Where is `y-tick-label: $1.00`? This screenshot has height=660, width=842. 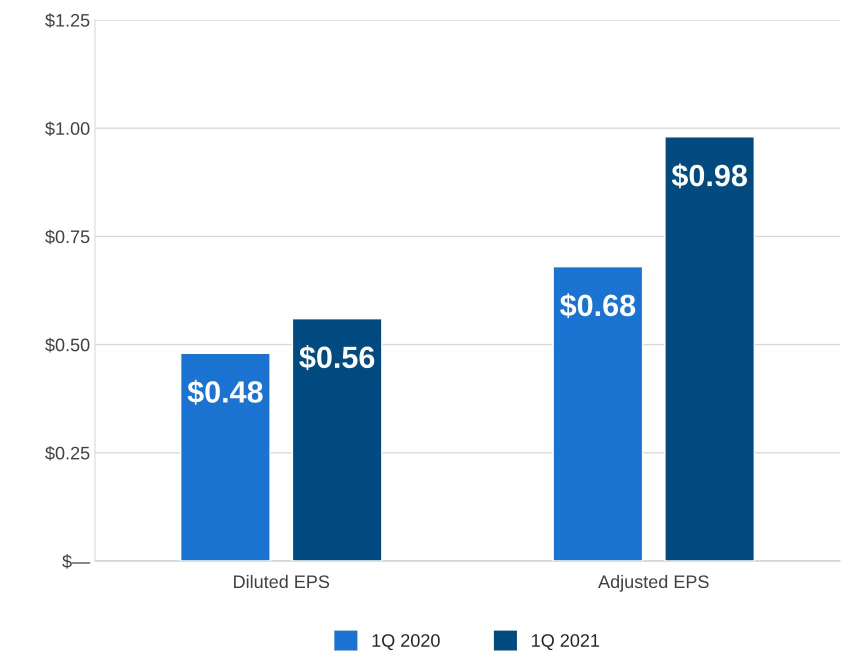
y-tick-label: $1.00 is located at coordinates (67, 128).